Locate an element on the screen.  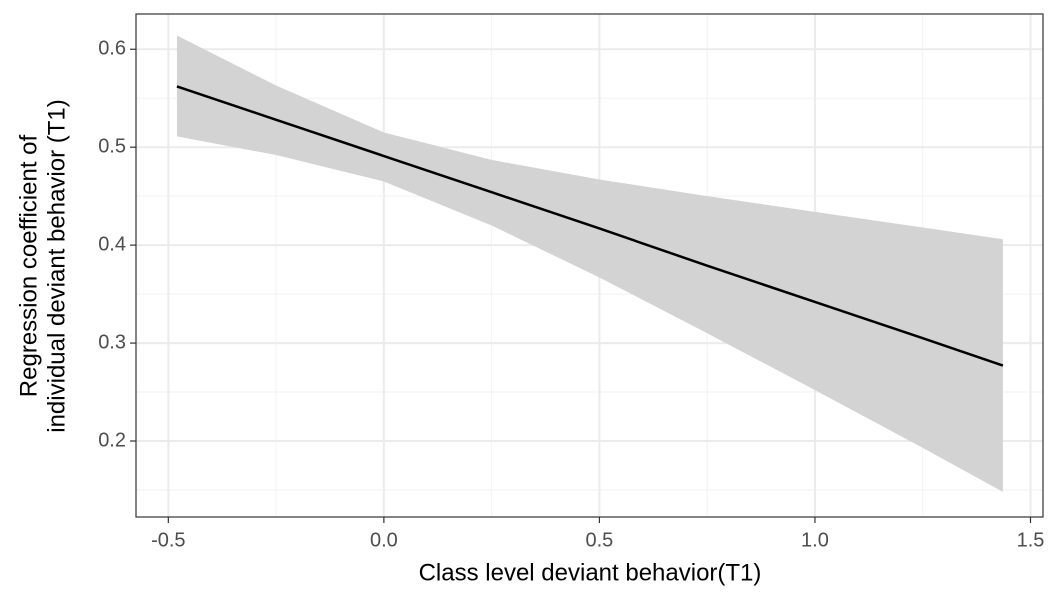
y-tick-label: 0.6 is located at coordinates (112, 49).